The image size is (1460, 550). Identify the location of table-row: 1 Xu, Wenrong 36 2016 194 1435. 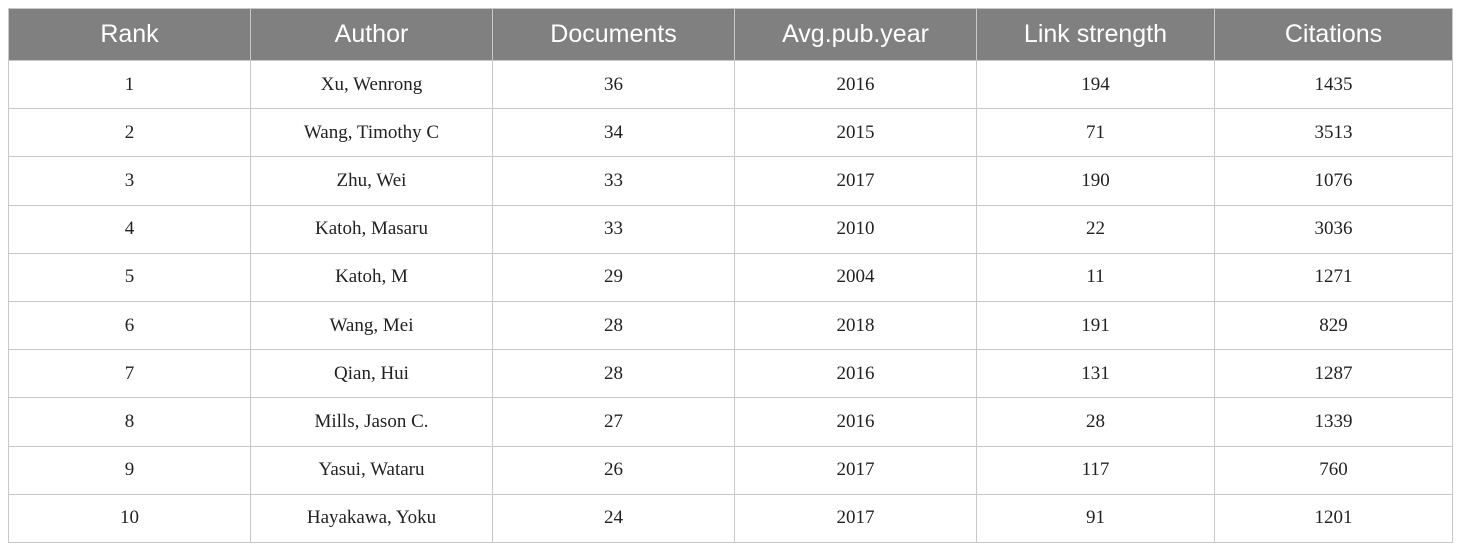
(730, 84).